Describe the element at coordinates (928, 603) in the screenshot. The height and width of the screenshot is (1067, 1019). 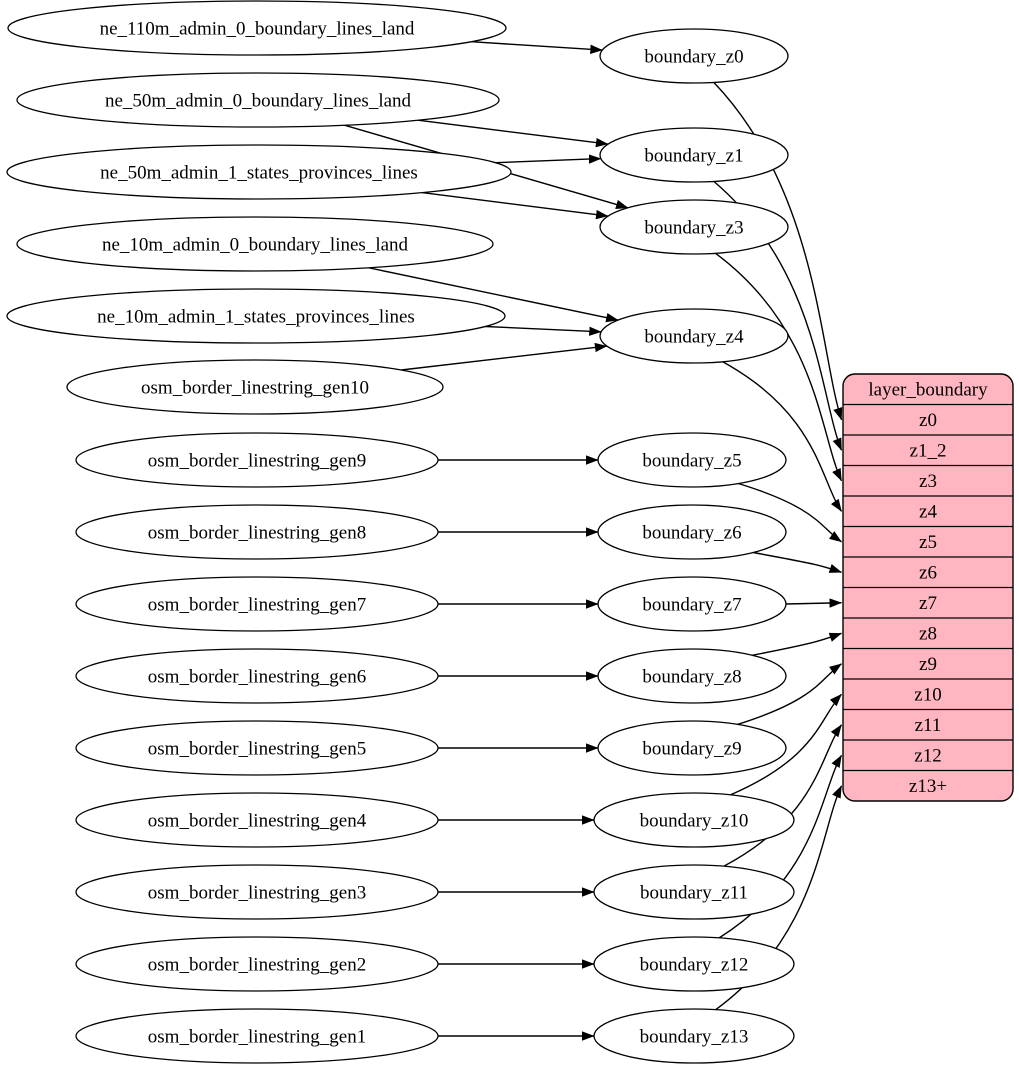
I see `table-row-z7: z7` at that location.